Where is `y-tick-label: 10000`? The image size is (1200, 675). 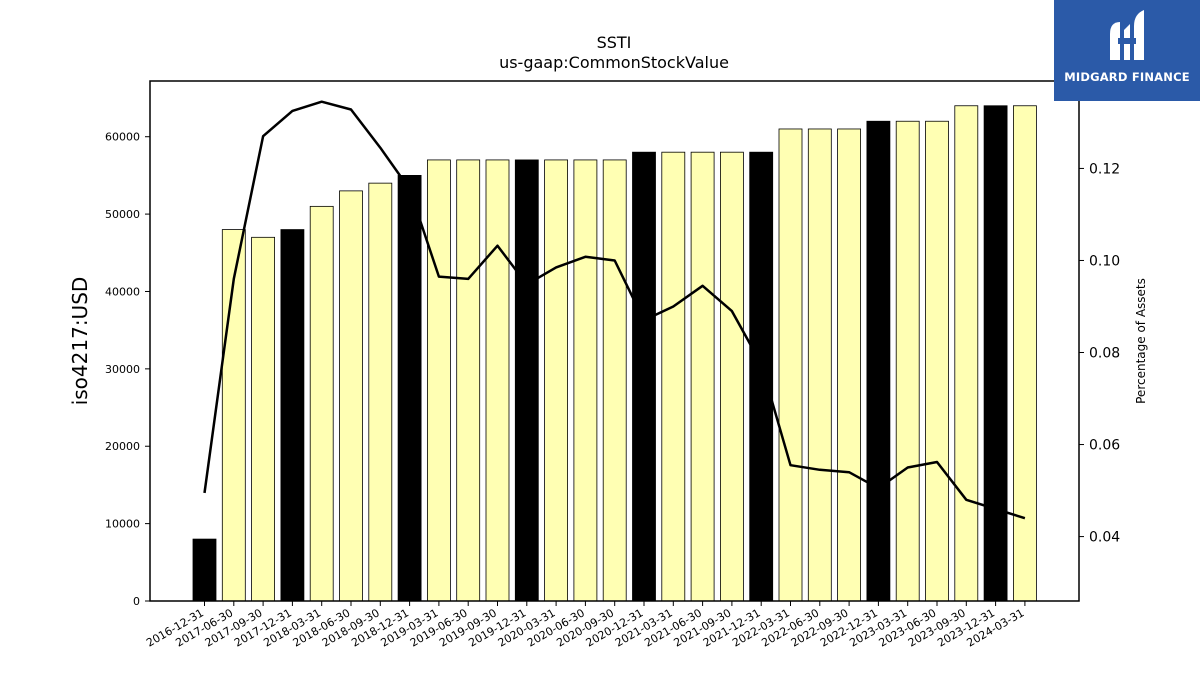
y-tick-label: 10000 is located at coordinates (122, 524).